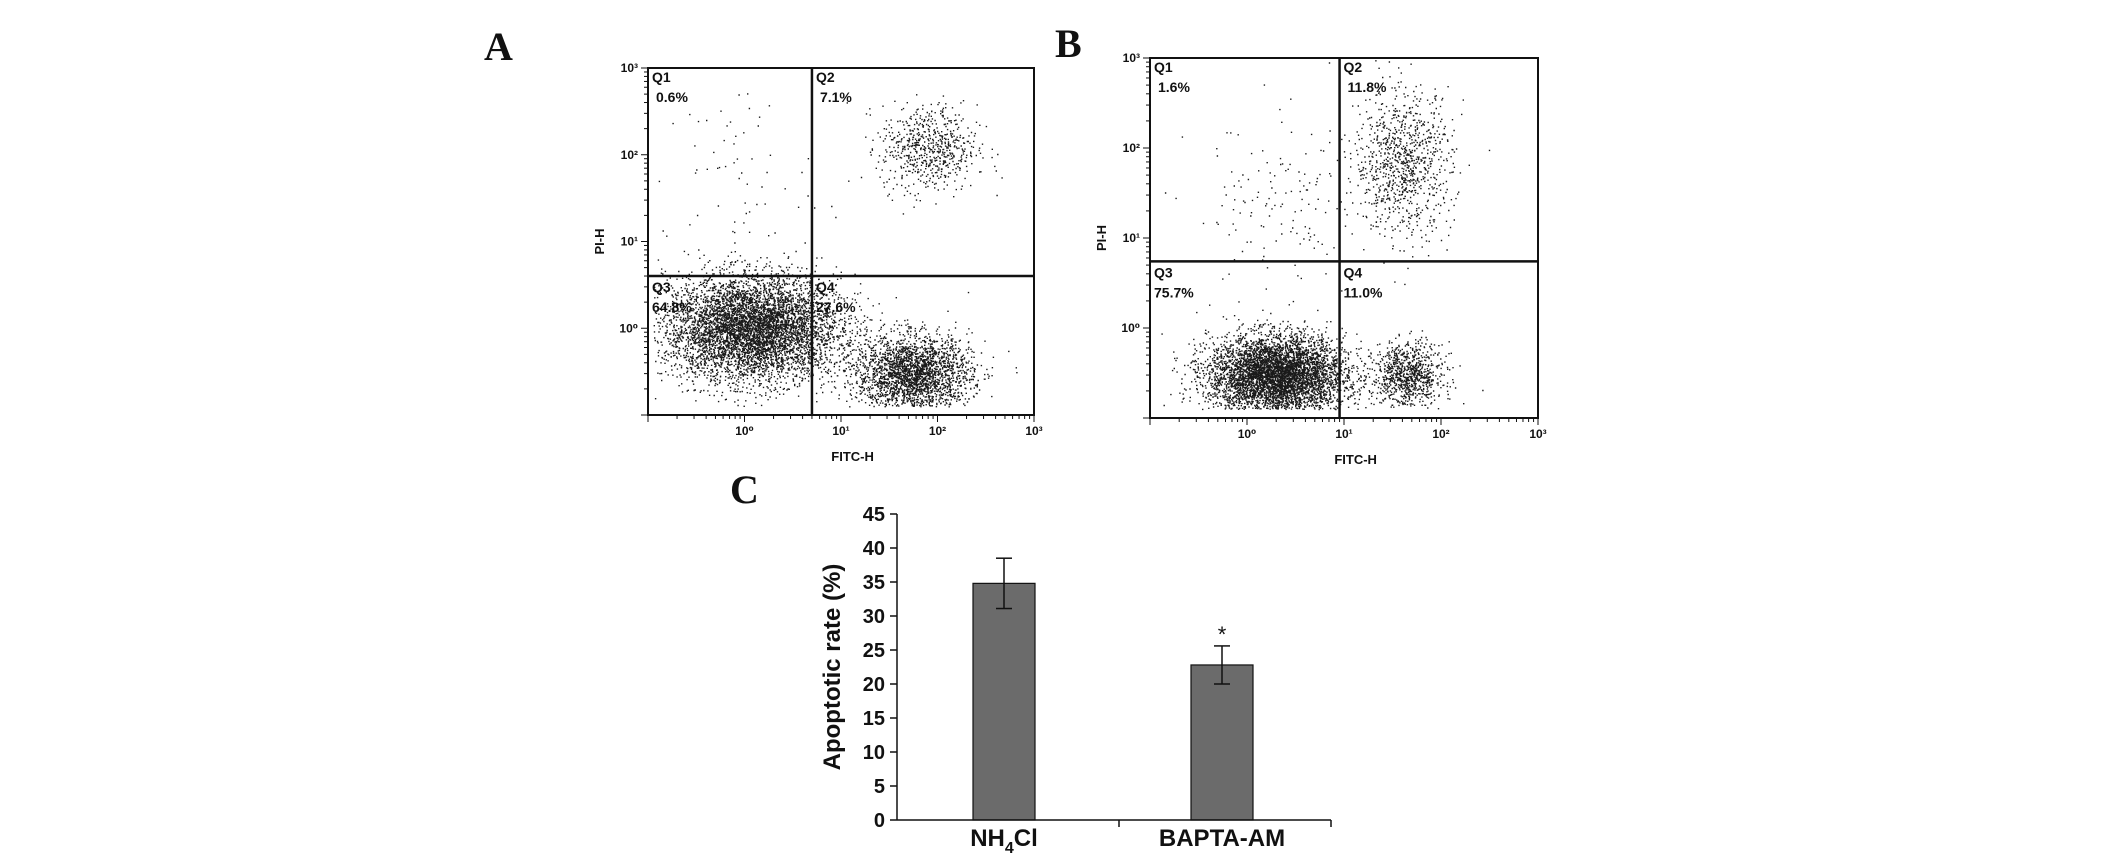 The height and width of the screenshot is (867, 2126). I want to click on y-axis-label-b: PI-H, so click(1101, 238).